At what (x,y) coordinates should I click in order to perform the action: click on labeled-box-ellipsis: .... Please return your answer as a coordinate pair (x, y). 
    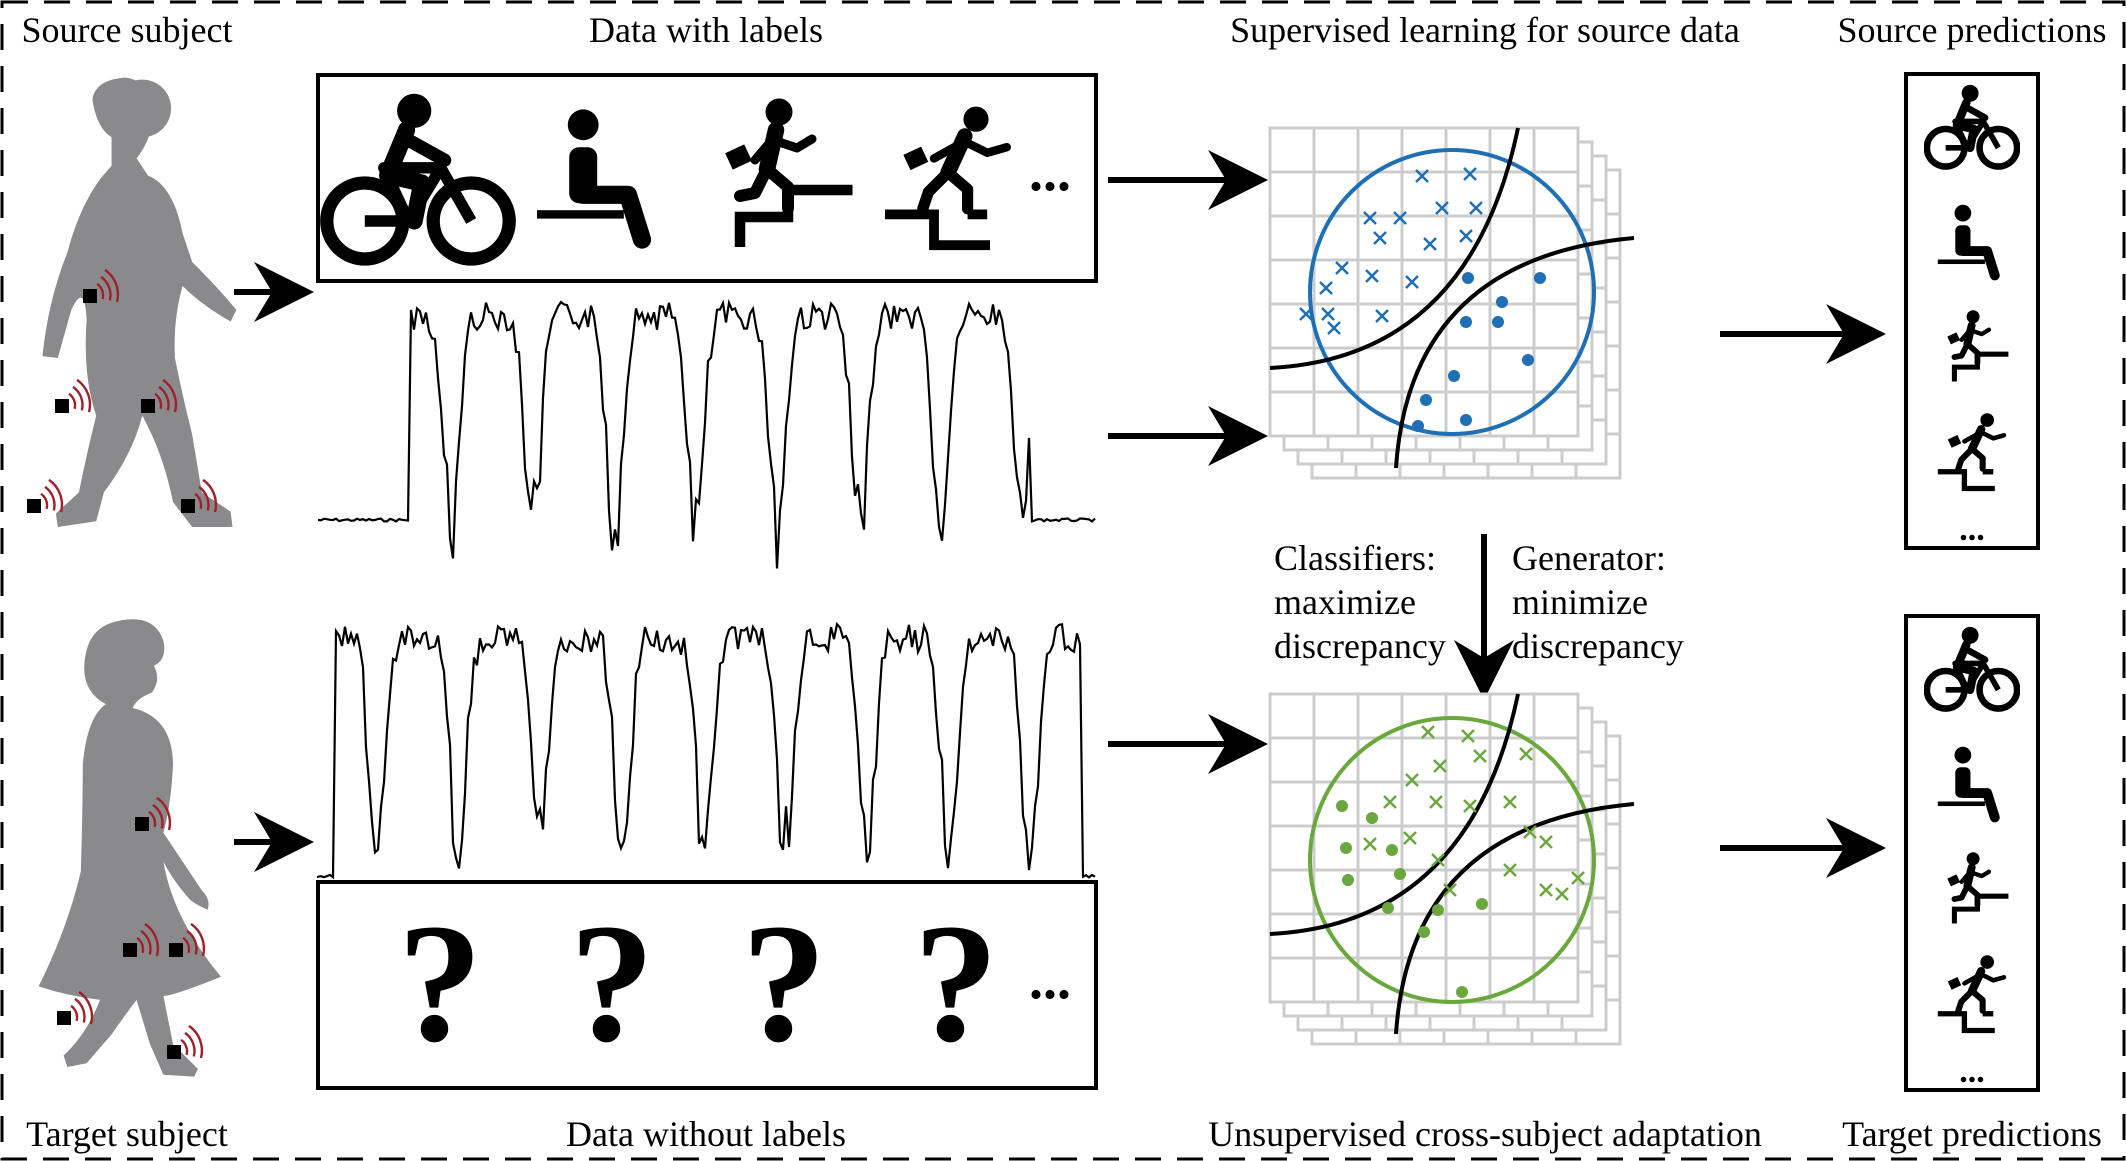
    Looking at the image, I should click on (1050, 172).